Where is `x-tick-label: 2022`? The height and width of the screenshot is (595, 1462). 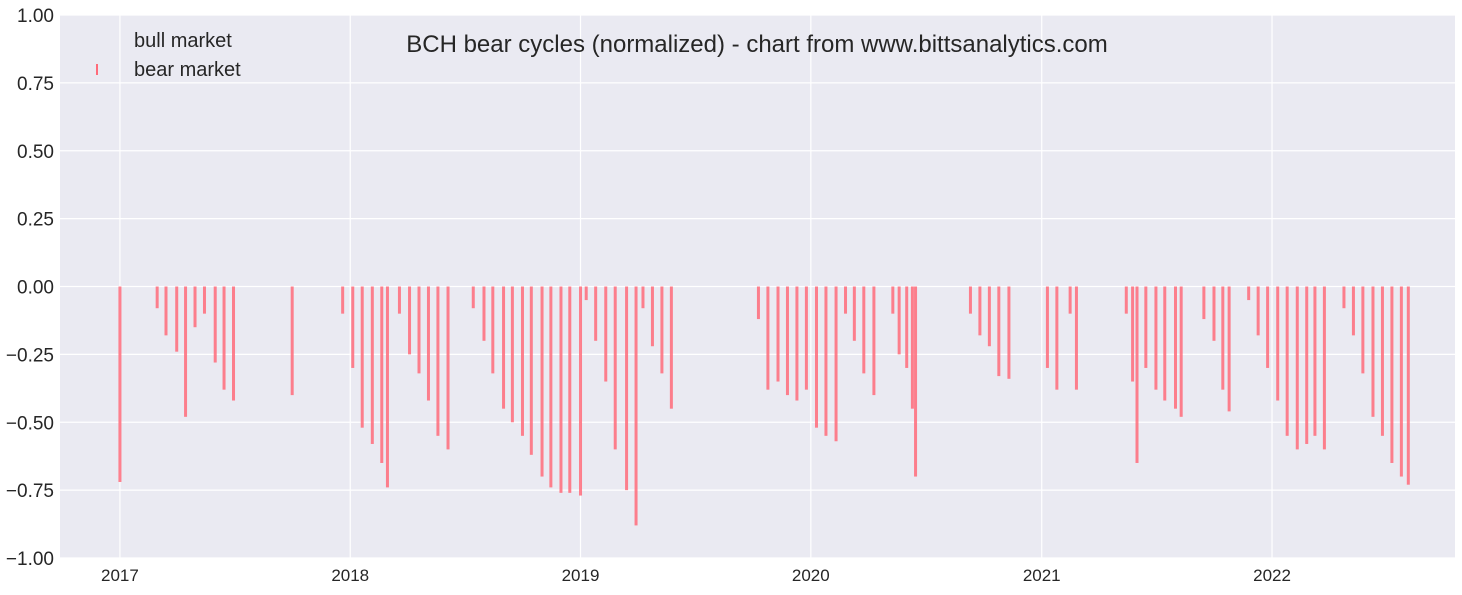 x-tick-label: 2022 is located at coordinates (1272, 575).